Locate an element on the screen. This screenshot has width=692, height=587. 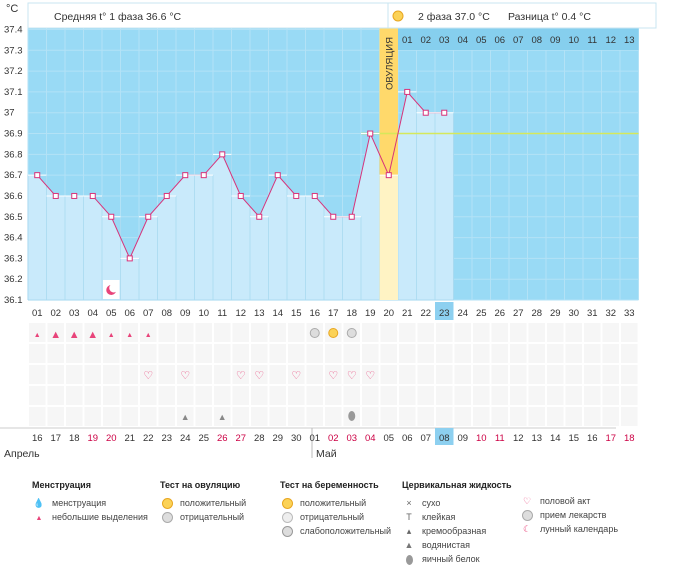
x-tick-label: 23 is located at coordinates (444, 313).